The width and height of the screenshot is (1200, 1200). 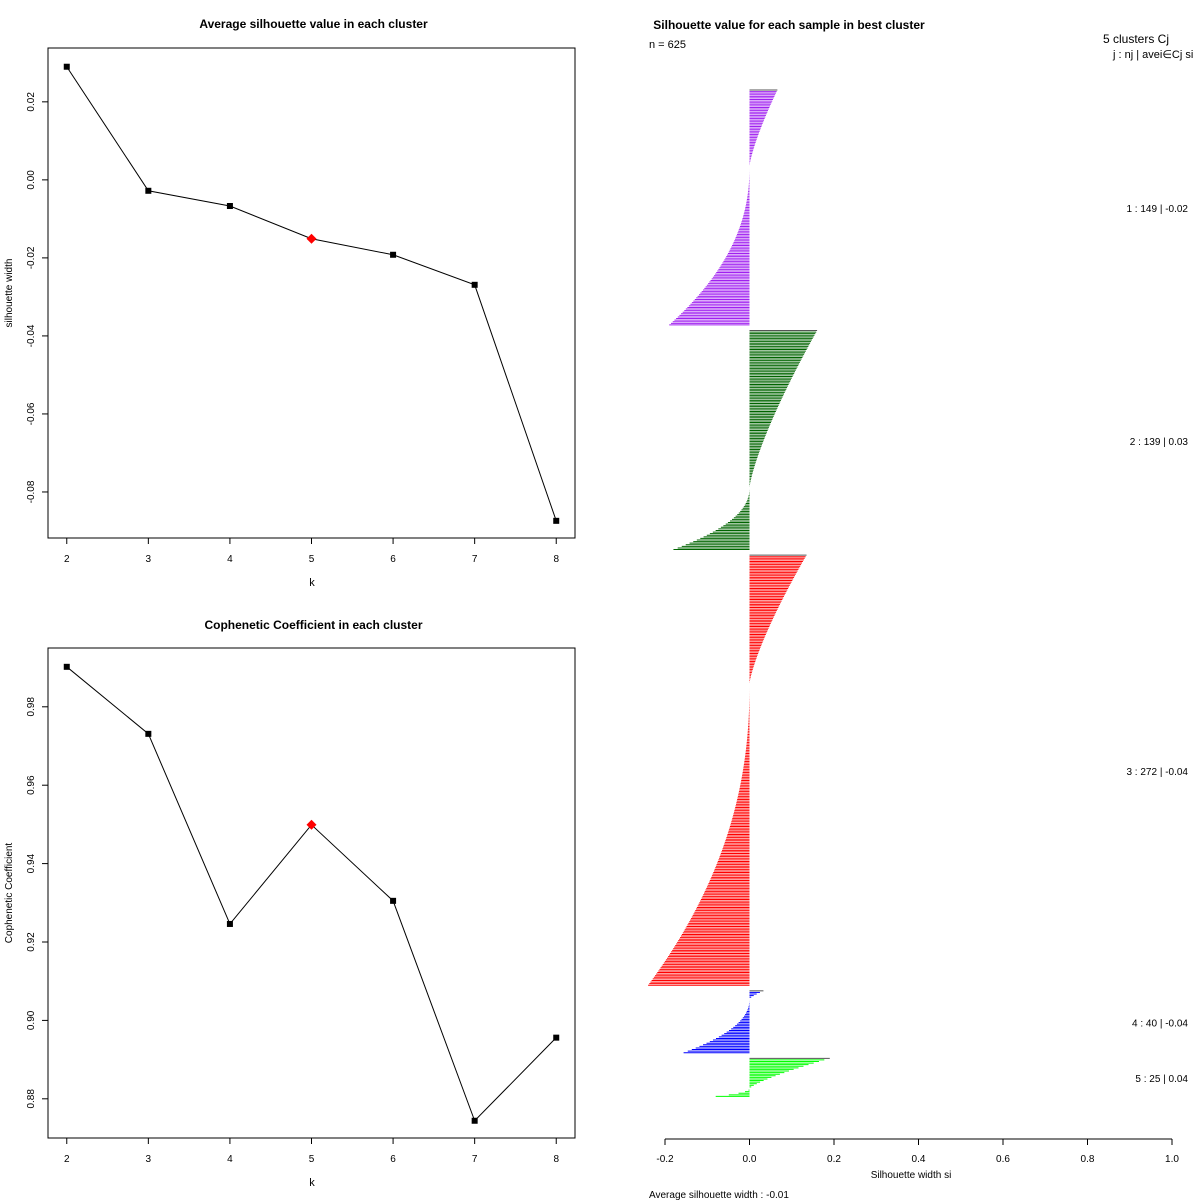 What do you see at coordinates (1161, 1079) in the screenshot?
I see `cluster-label: 5 : 25 | 0.04` at bounding box center [1161, 1079].